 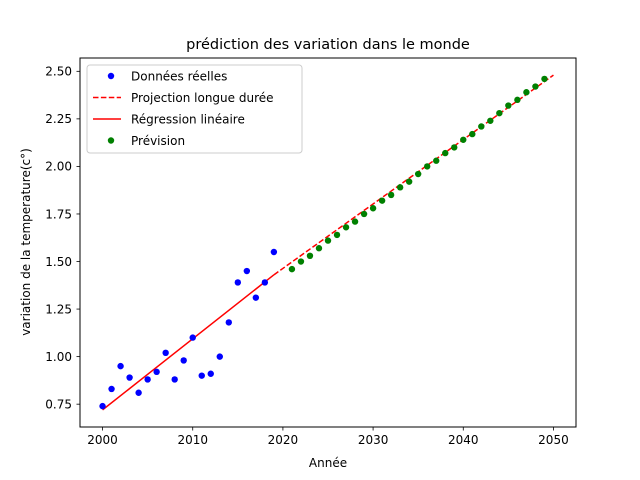 I want to click on y-tick-label: 2.25, so click(x=58, y=119).